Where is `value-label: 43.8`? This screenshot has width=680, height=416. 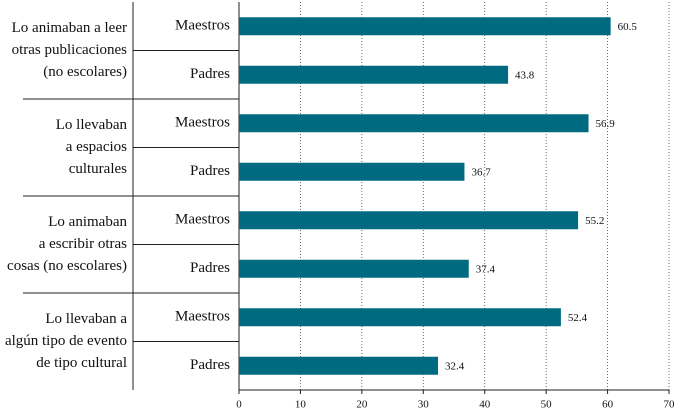 value-label: 43.8 is located at coordinates (525, 75).